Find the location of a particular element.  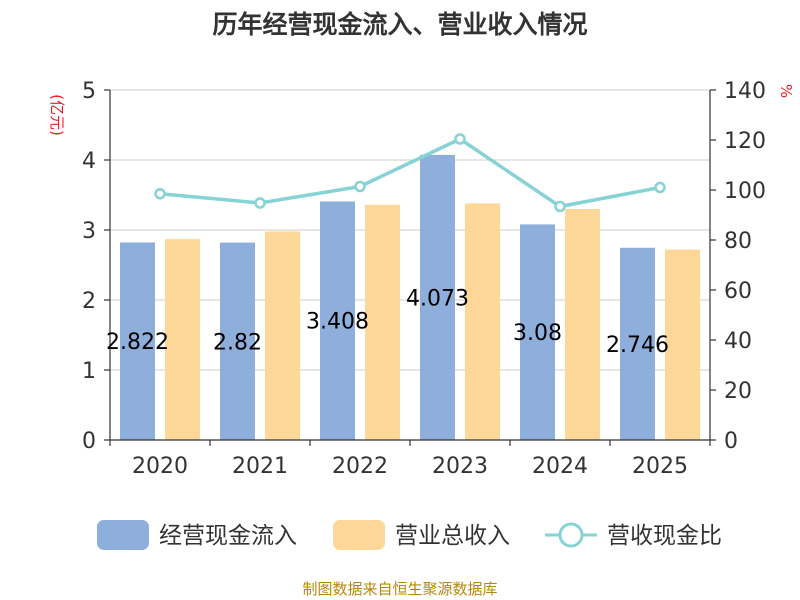

legend-cash-inflow-label: 经营现金流入 is located at coordinates (228, 536).